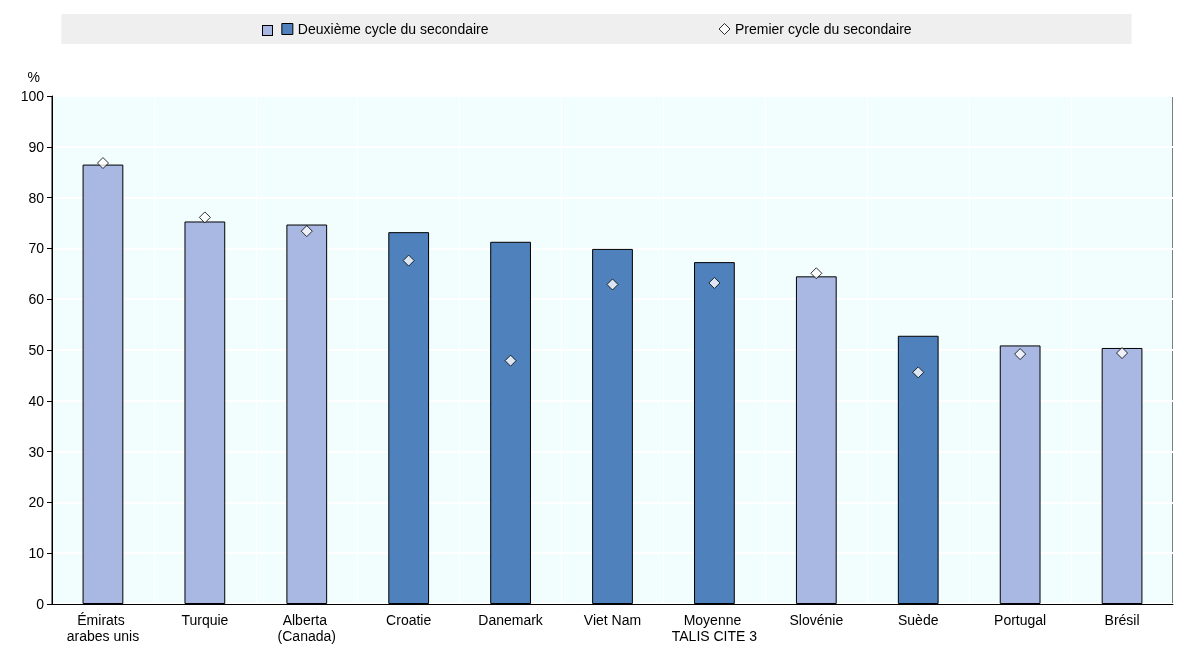  Describe the element at coordinates (36, 502) in the screenshot. I see `y-tick-label: 20` at that location.